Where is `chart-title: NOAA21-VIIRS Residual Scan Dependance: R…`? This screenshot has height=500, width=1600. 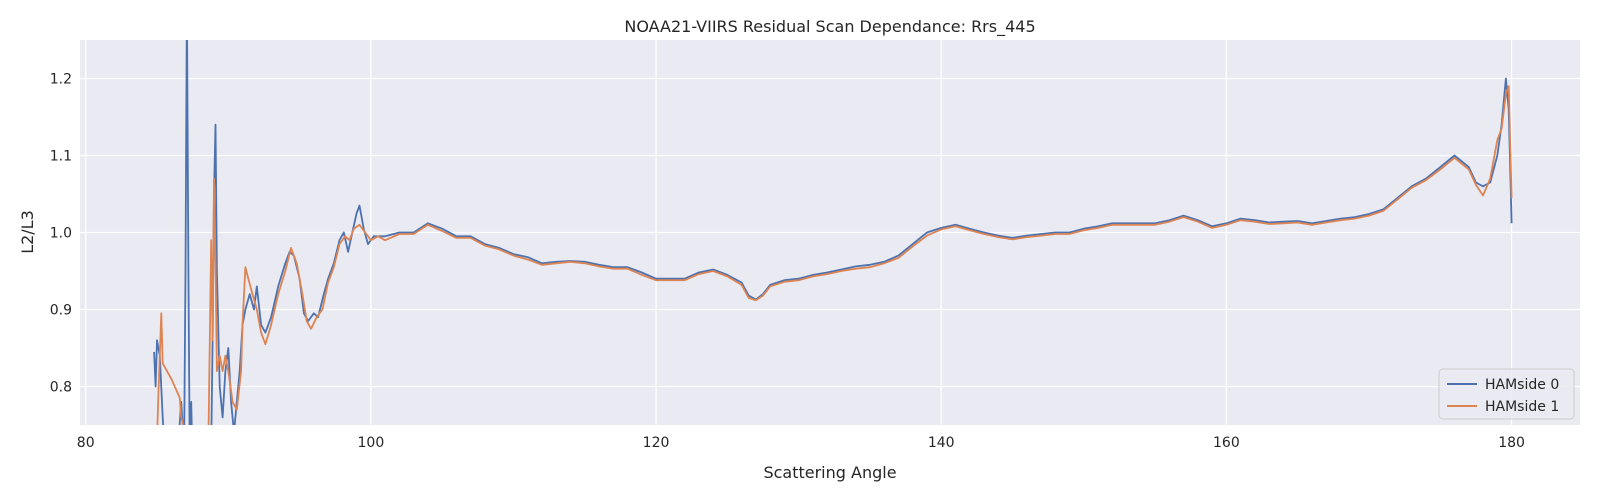
chart-title: NOAA21-VIIRS Residual Scan Dependance: R… is located at coordinates (829, 27).